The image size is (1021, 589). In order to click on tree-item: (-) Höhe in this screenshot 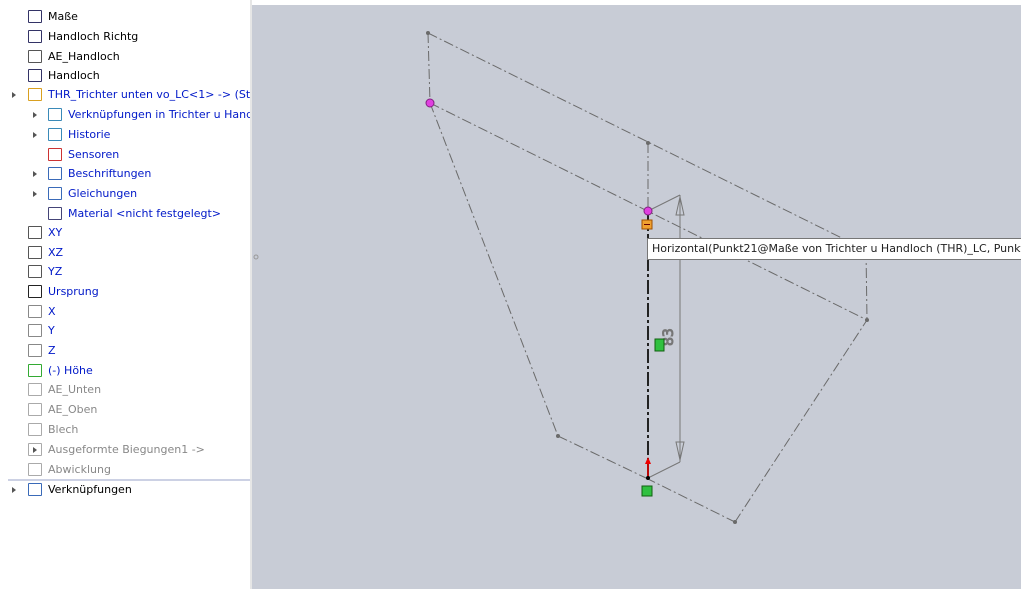, I will do `click(70, 370)`.